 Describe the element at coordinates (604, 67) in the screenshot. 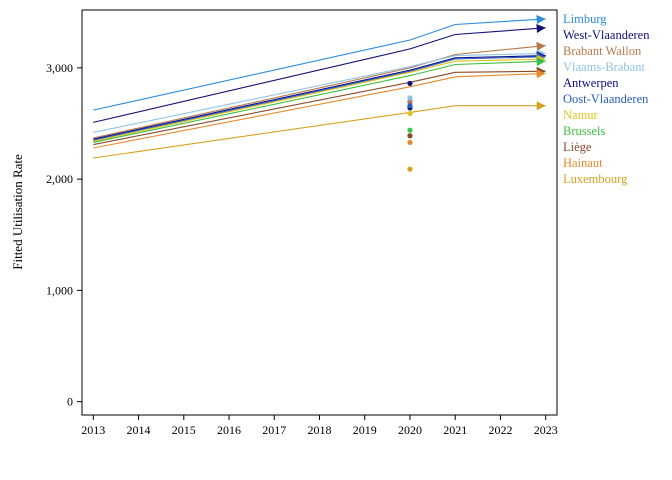

I see `legend-entry: Vlaams-Brabant` at that location.